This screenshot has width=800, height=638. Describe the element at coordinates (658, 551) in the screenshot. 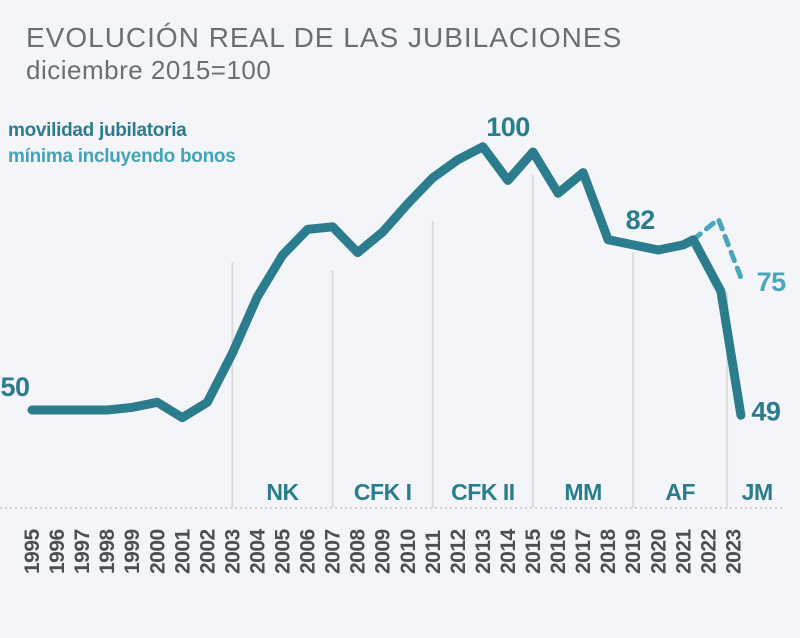

I see `year-tick-label: 2020` at that location.